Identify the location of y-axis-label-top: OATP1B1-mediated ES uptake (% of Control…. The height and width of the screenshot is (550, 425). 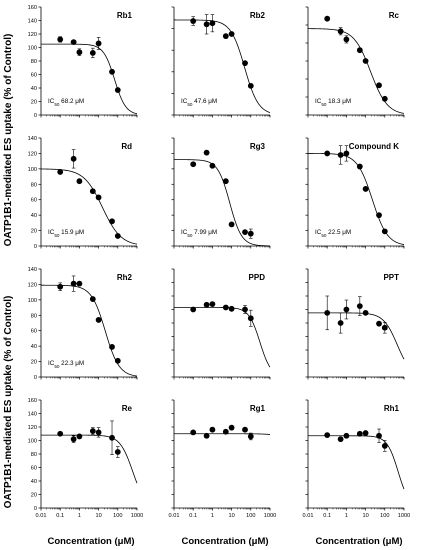
(8, 140).